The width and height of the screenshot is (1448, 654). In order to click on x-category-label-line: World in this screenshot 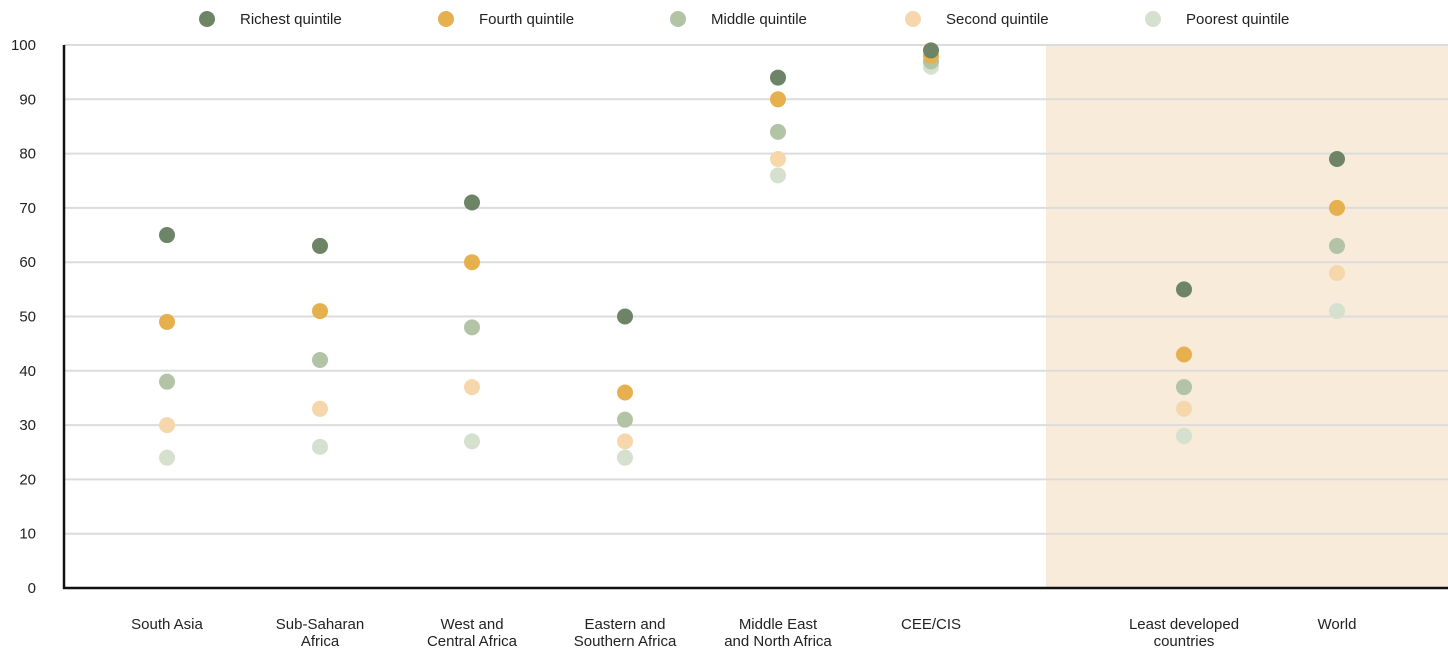, I will do `click(1337, 624)`.